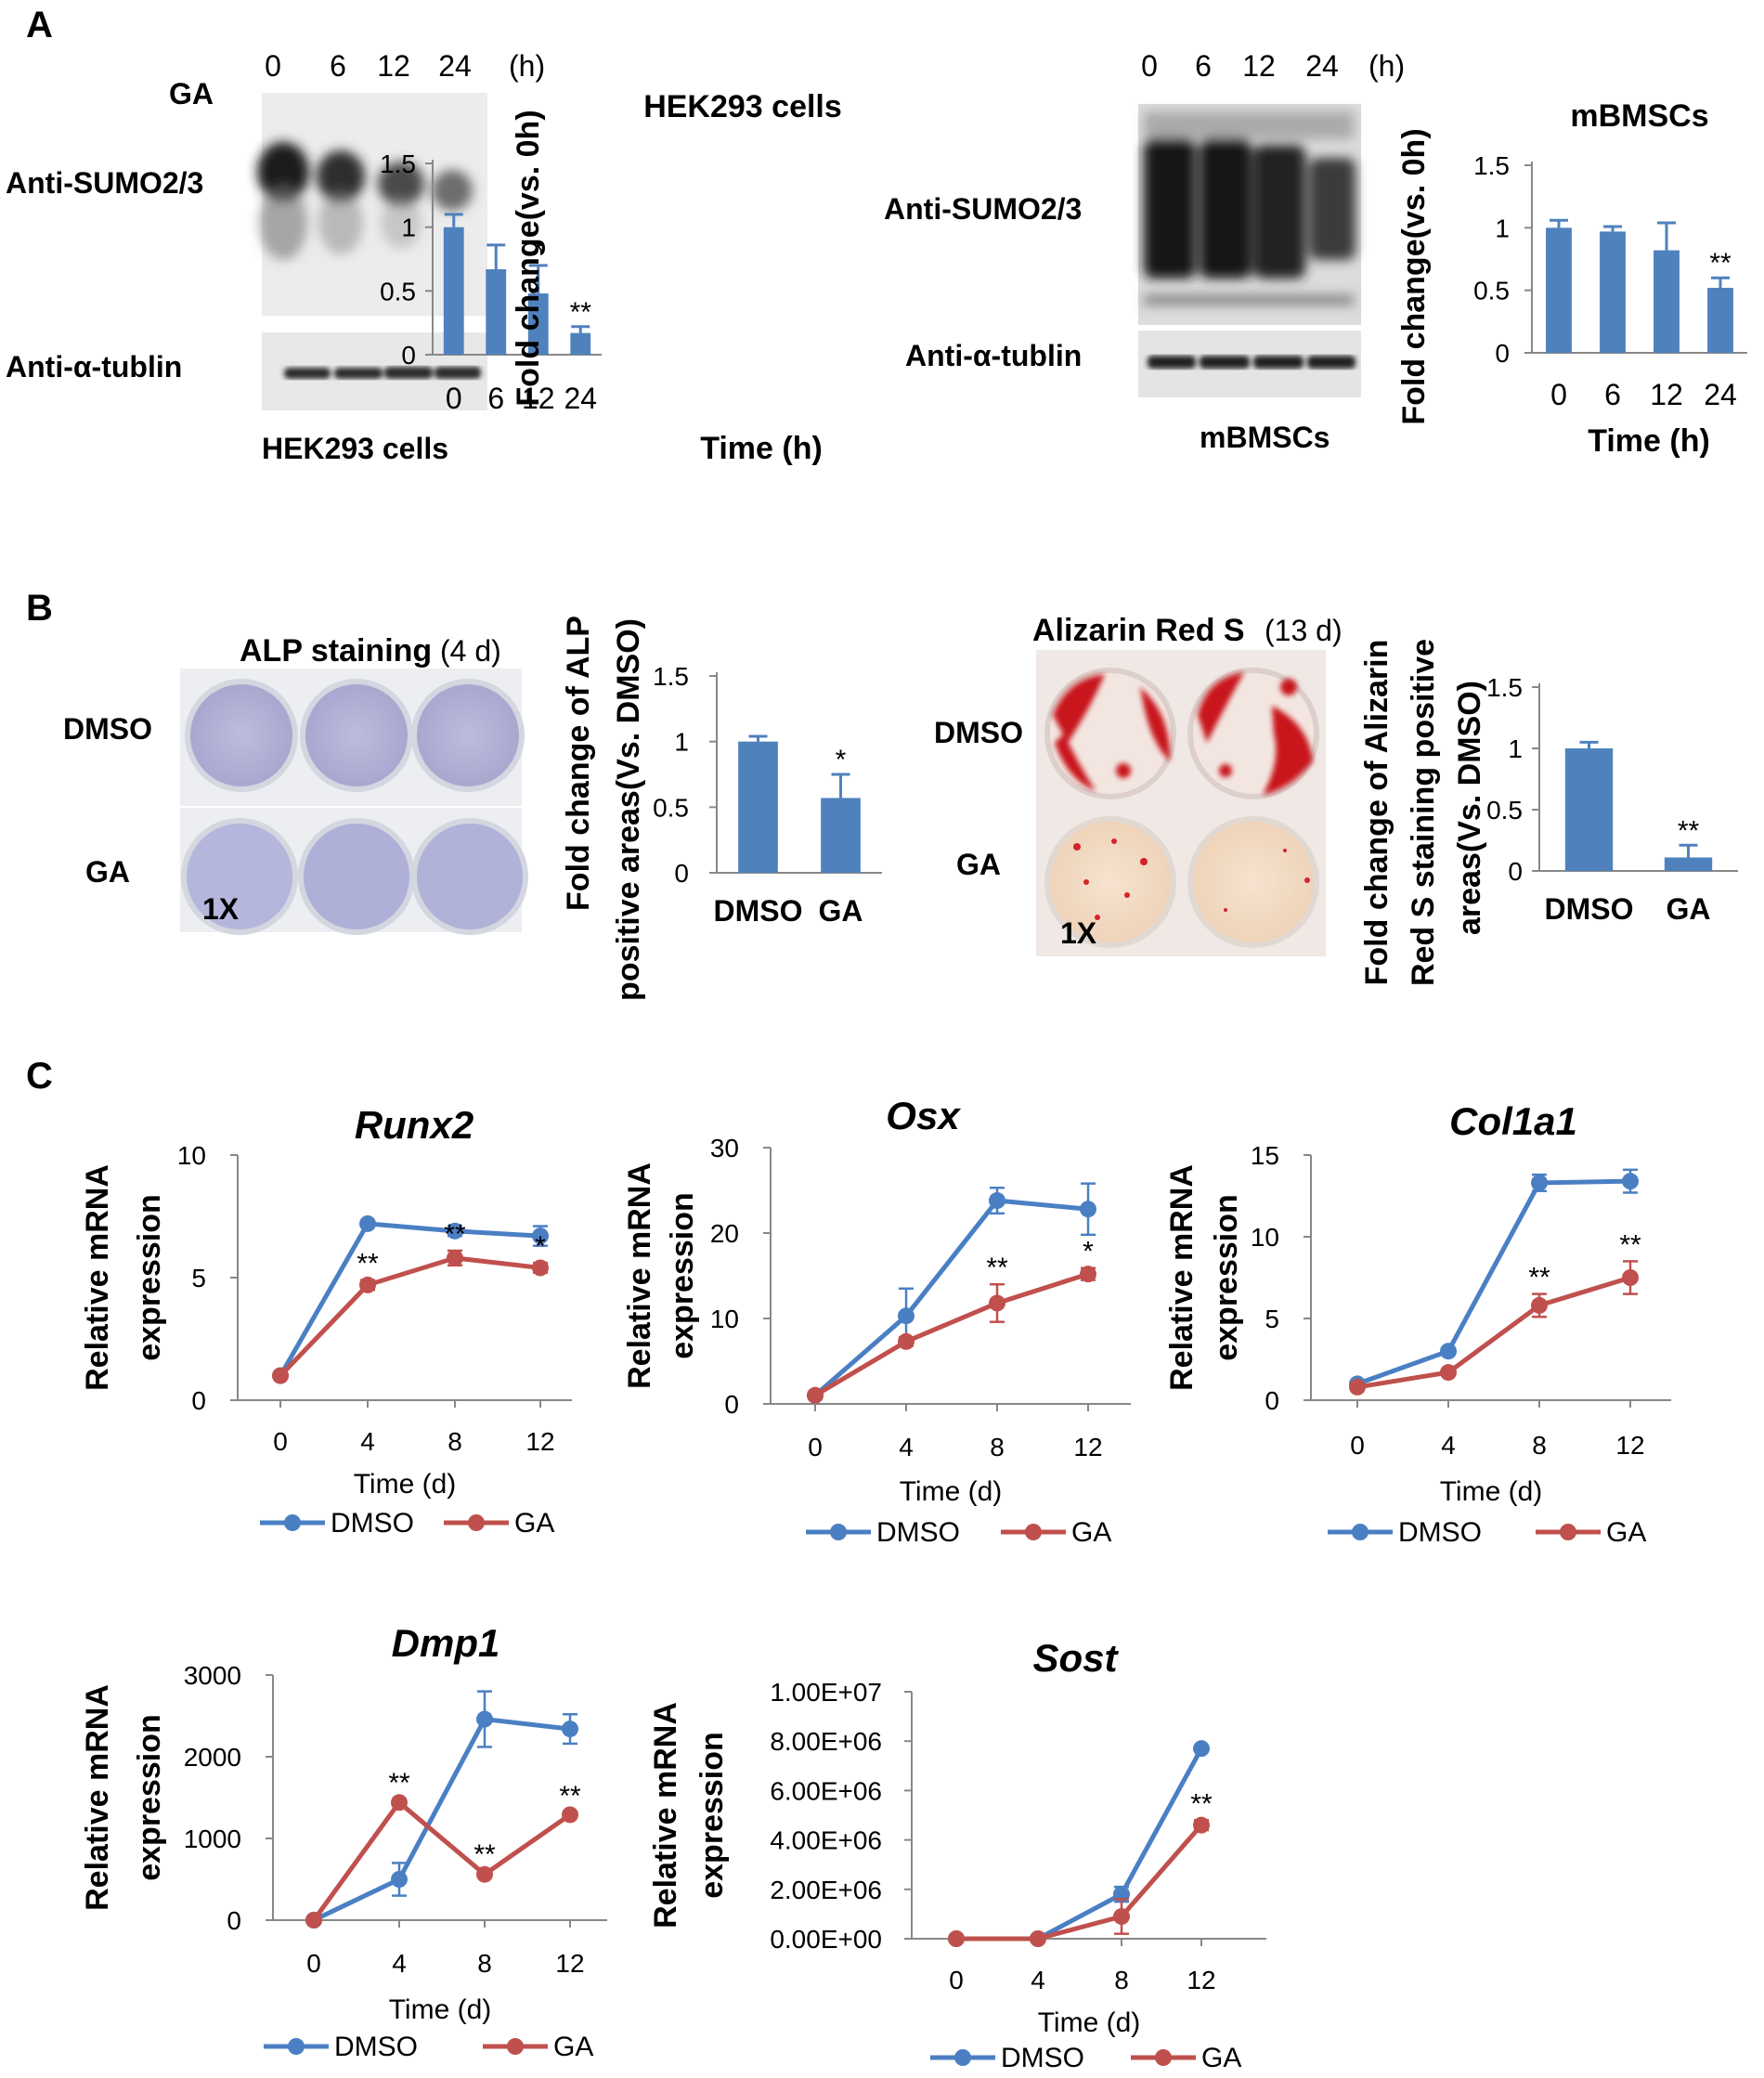  What do you see at coordinates (191, 1155) in the screenshot?
I see `y-tick-label: 10` at bounding box center [191, 1155].